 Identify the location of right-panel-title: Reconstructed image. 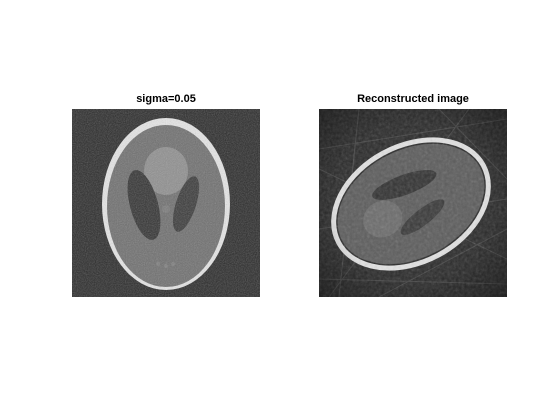
(413, 99).